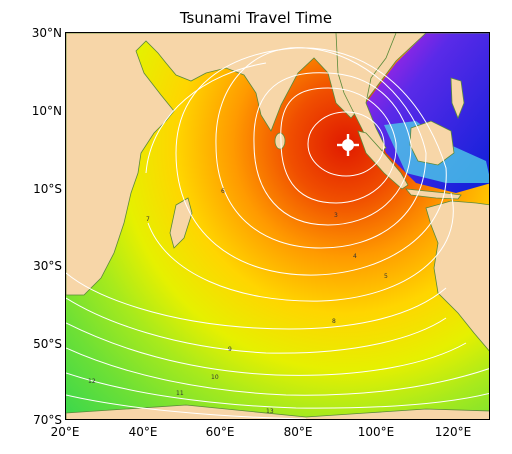 The width and height of the screenshot is (512, 454). Describe the element at coordinates (280, 141) in the screenshot. I see `land-sri-lanka` at that location.